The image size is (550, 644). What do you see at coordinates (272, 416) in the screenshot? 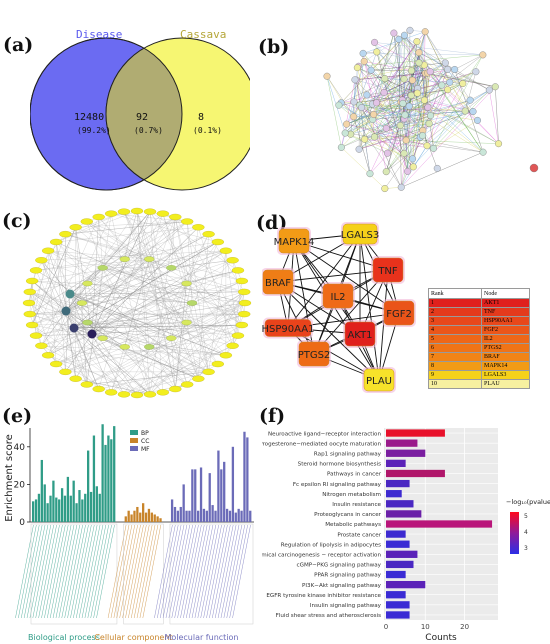
I see `panel-label-f: (f)` at bounding box center [272, 416].